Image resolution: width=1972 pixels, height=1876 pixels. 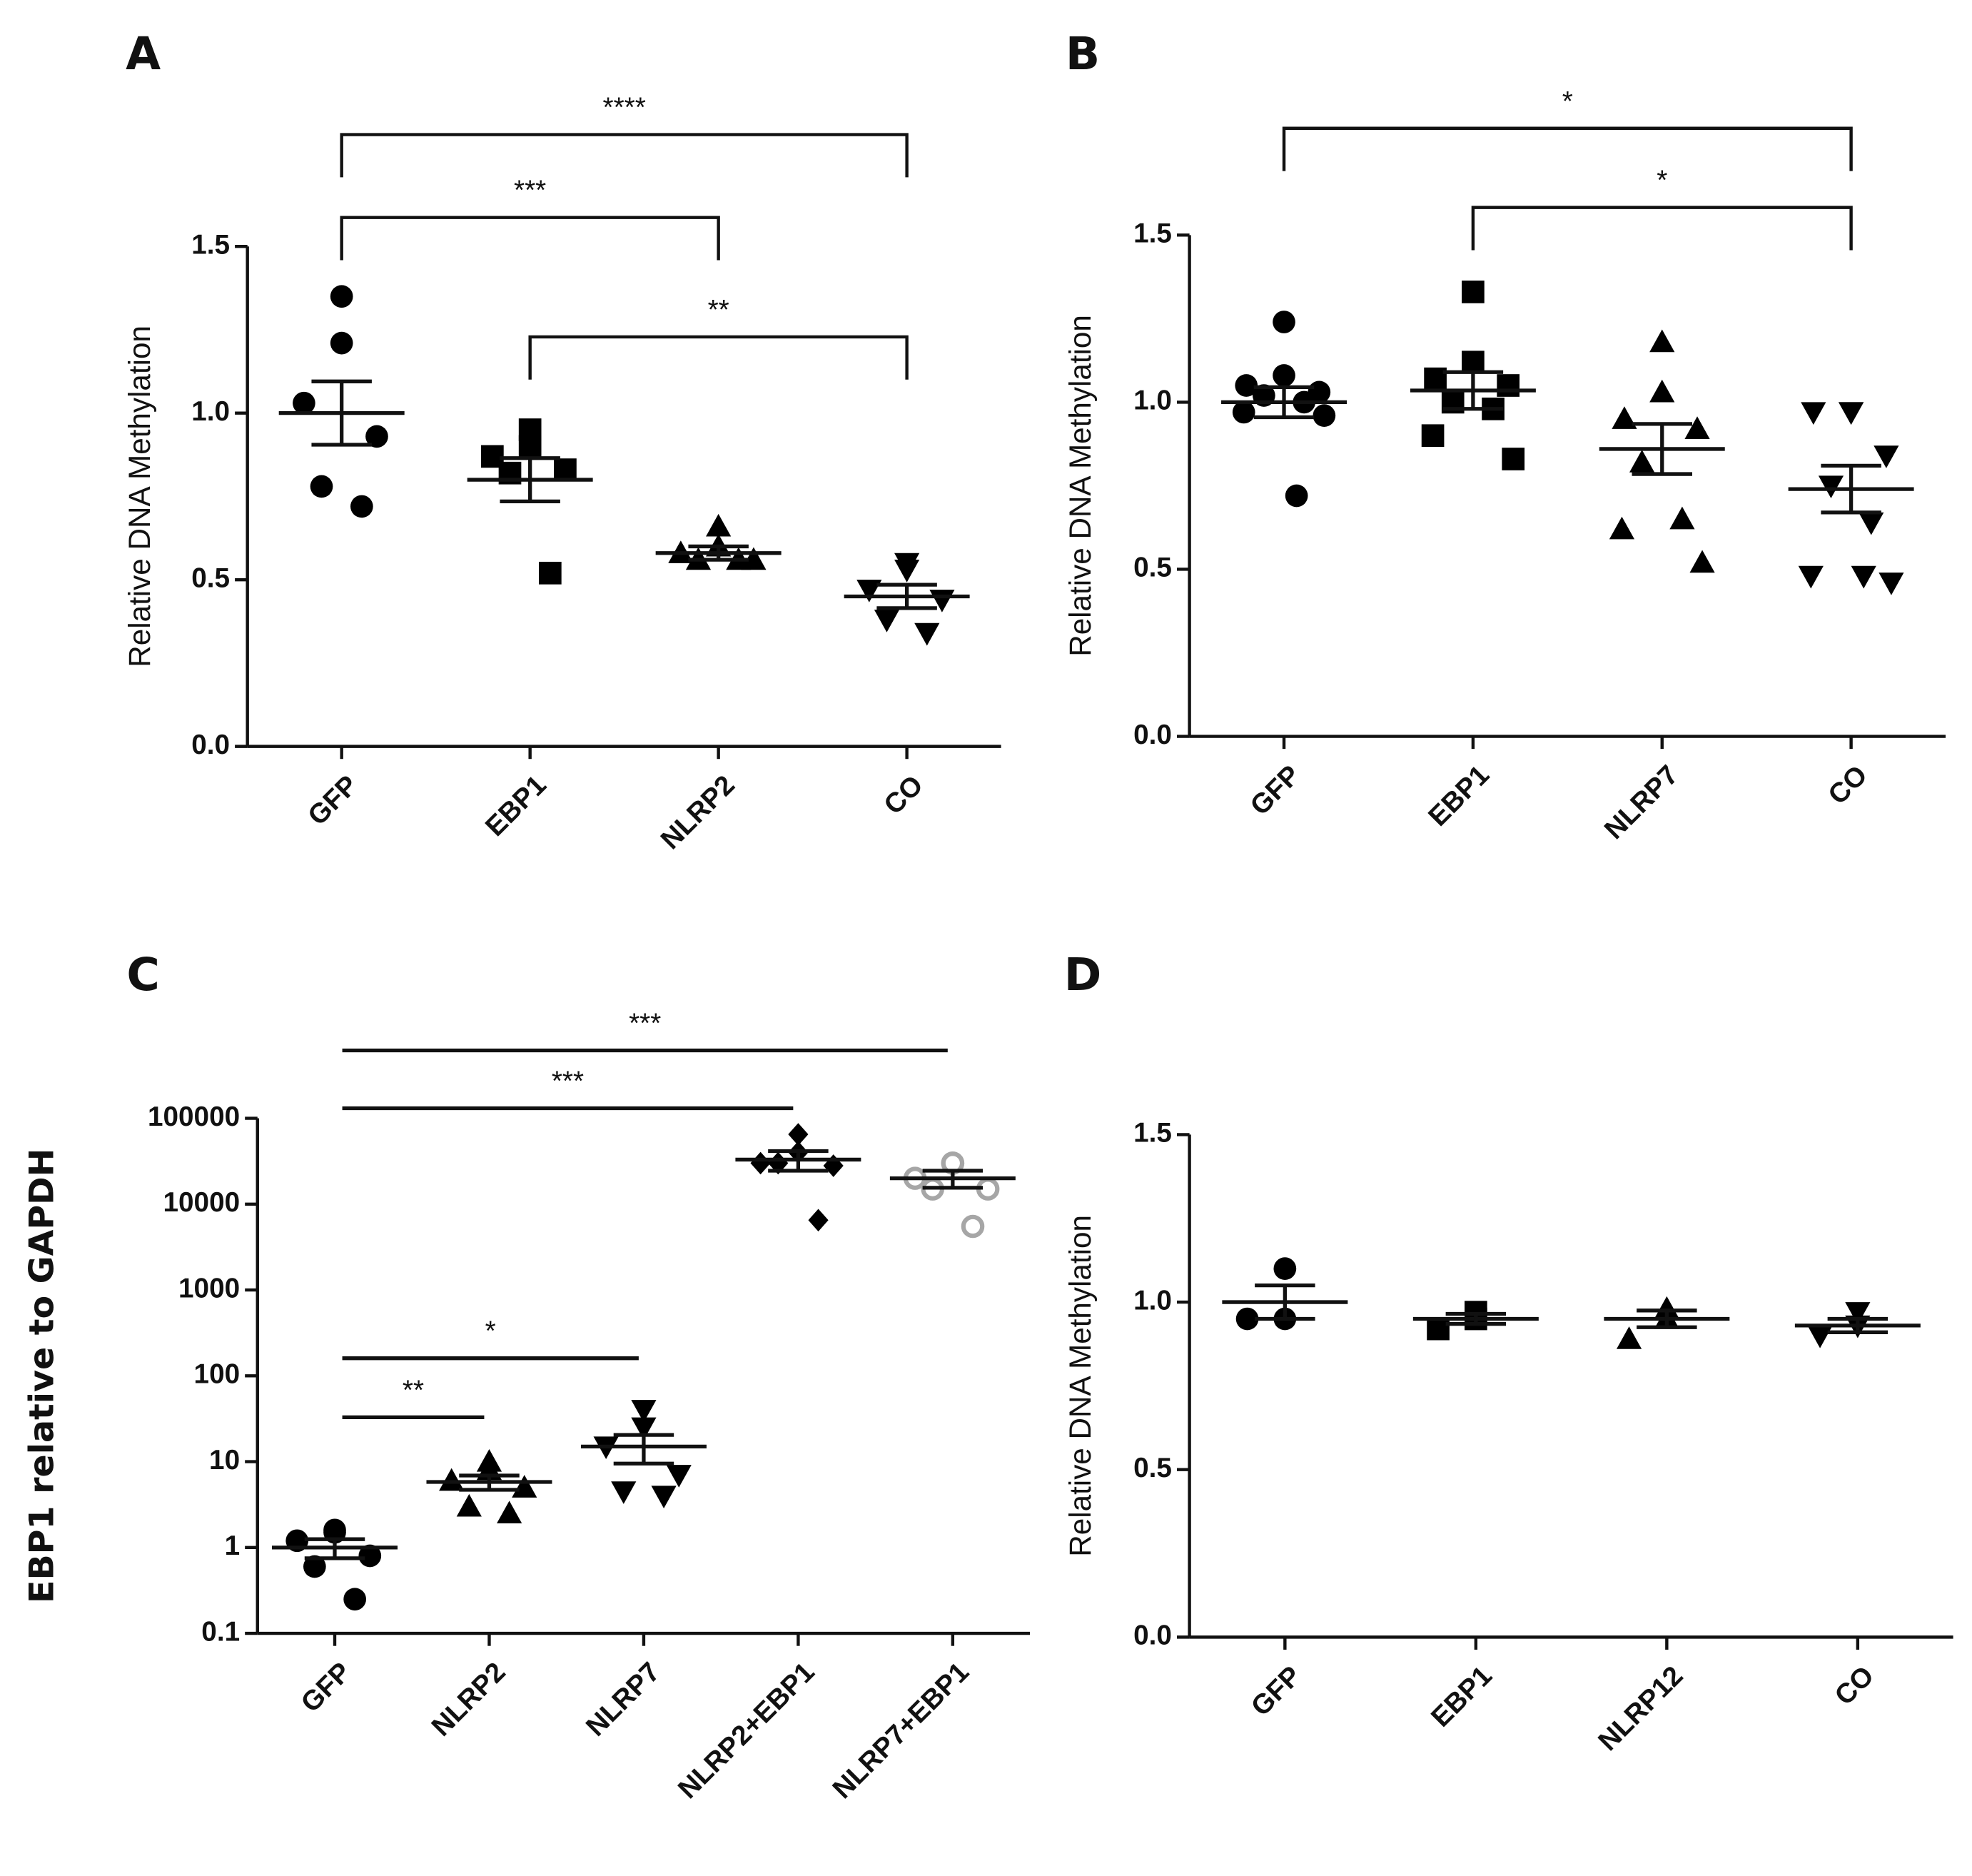 What do you see at coordinates (143, 974) in the screenshot?
I see `panel-label: C` at bounding box center [143, 974].